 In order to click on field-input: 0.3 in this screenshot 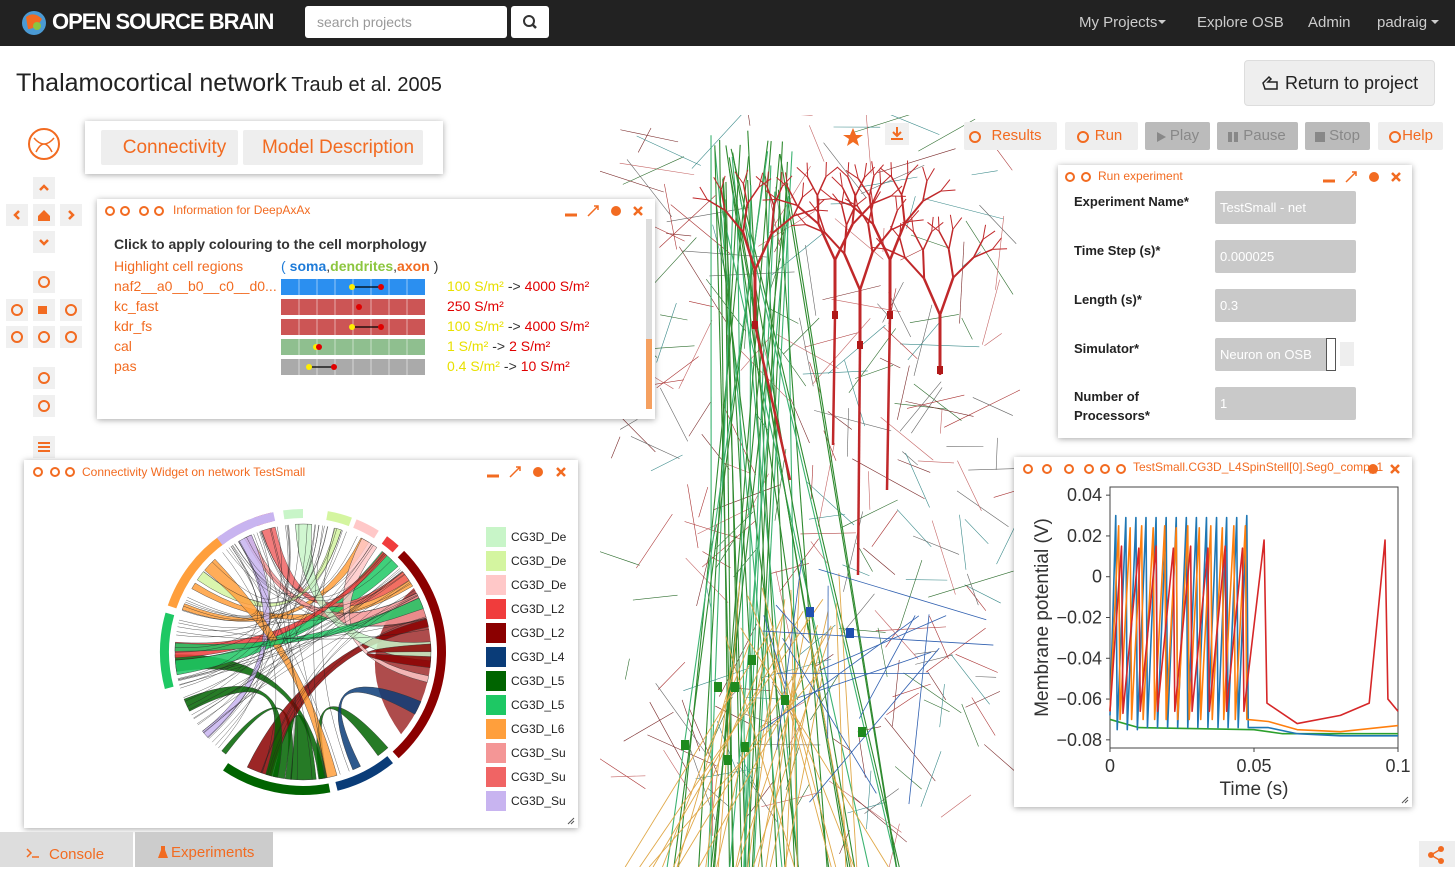, I will do `click(1285, 305)`.